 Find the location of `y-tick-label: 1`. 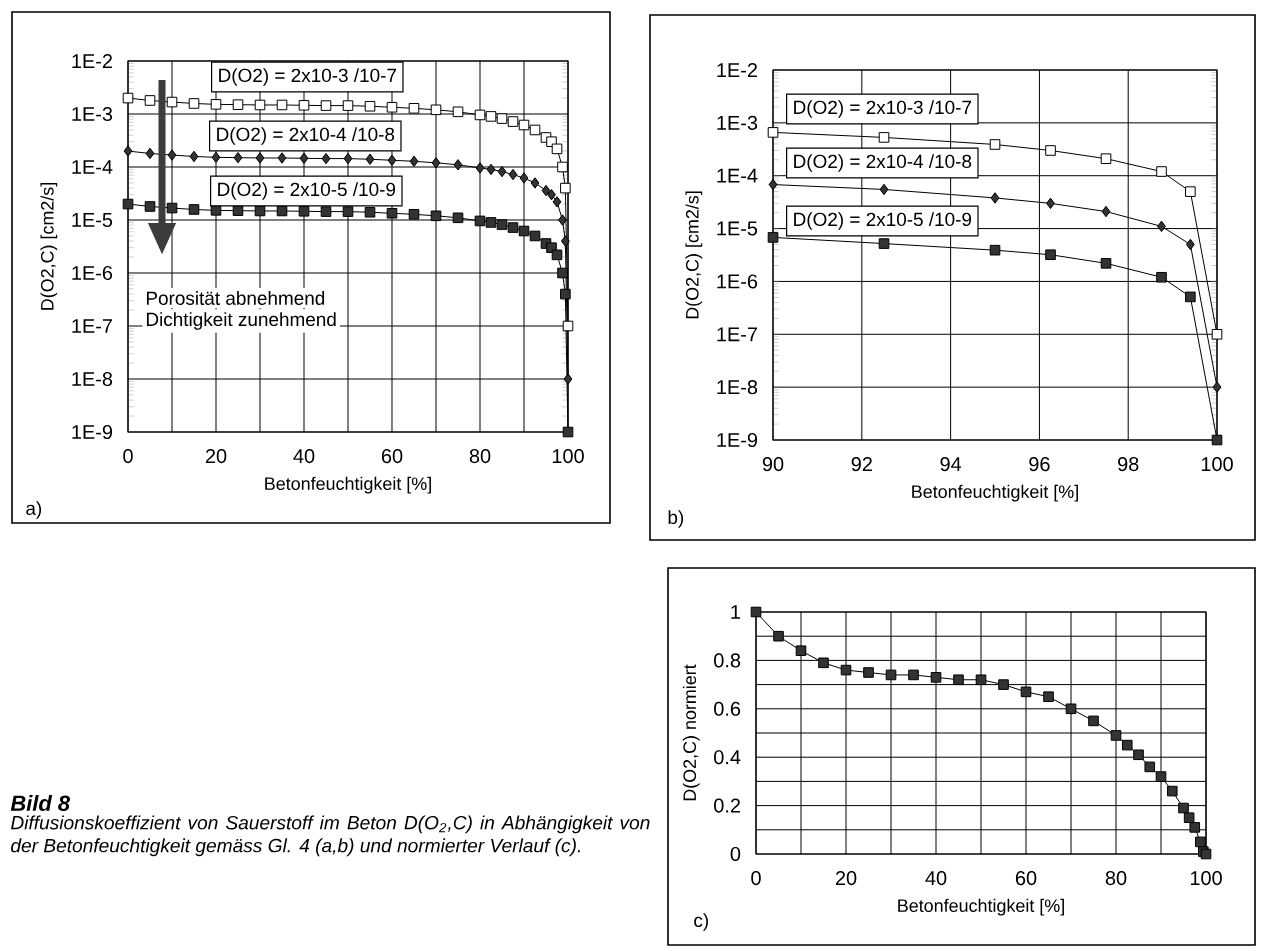

y-tick-label: 1 is located at coordinates (736, 612).